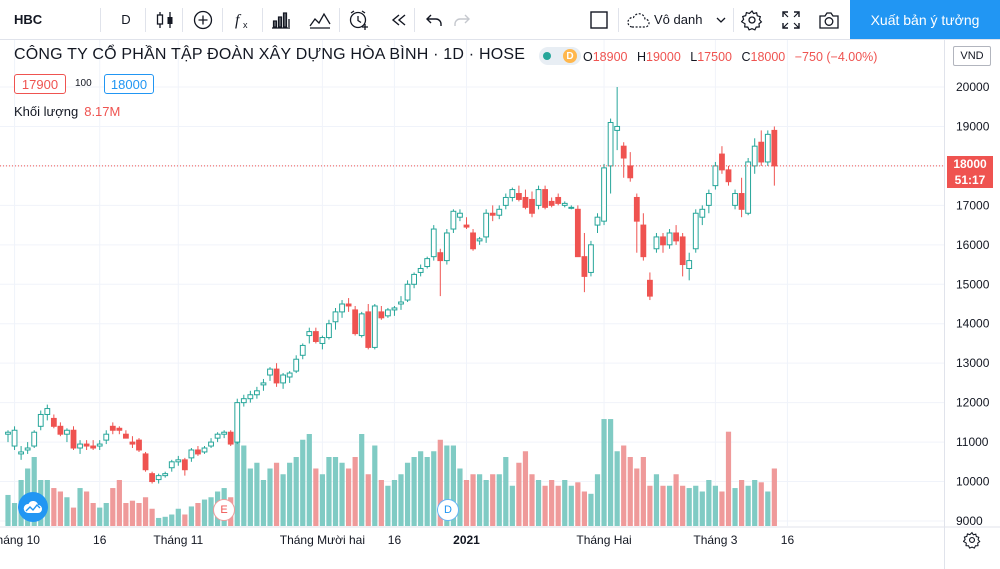  Describe the element at coordinates (165, 19) in the screenshot. I see `candles-icon` at that location.